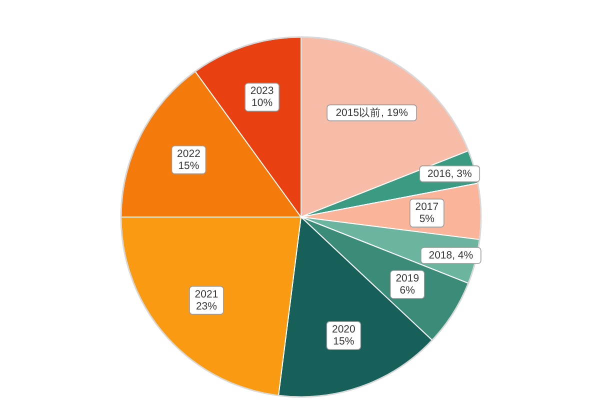 Image resolution: width=600 pixels, height=400 pixels. What do you see at coordinates (206, 306) in the screenshot?
I see `data-label: 23%` at bounding box center [206, 306].